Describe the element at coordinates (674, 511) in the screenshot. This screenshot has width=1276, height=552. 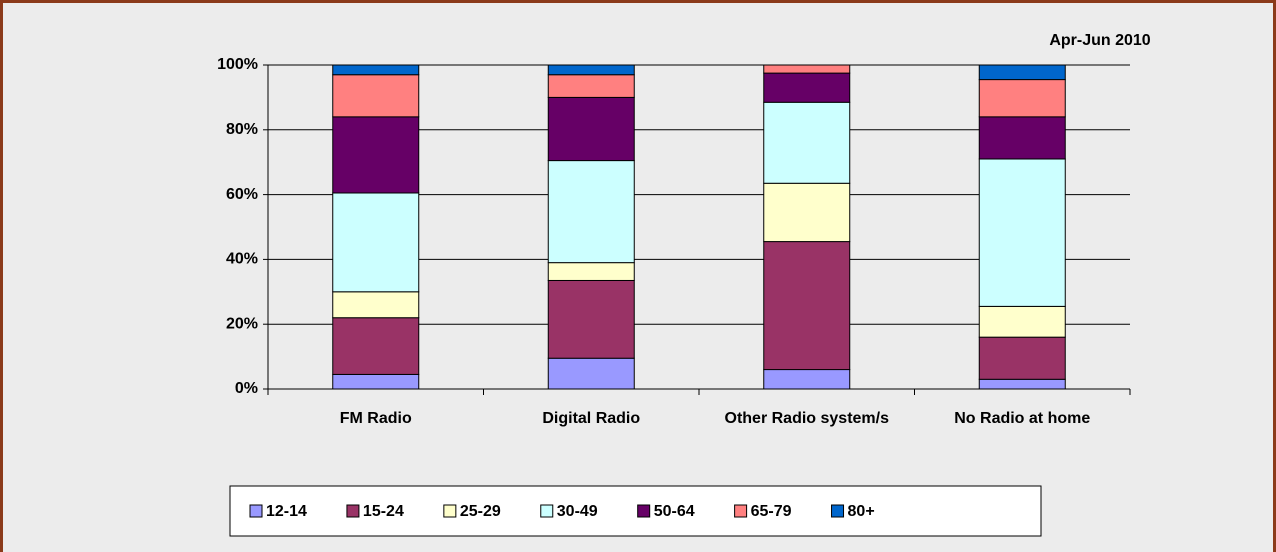
I see `legend-label: 50-64` at that location.